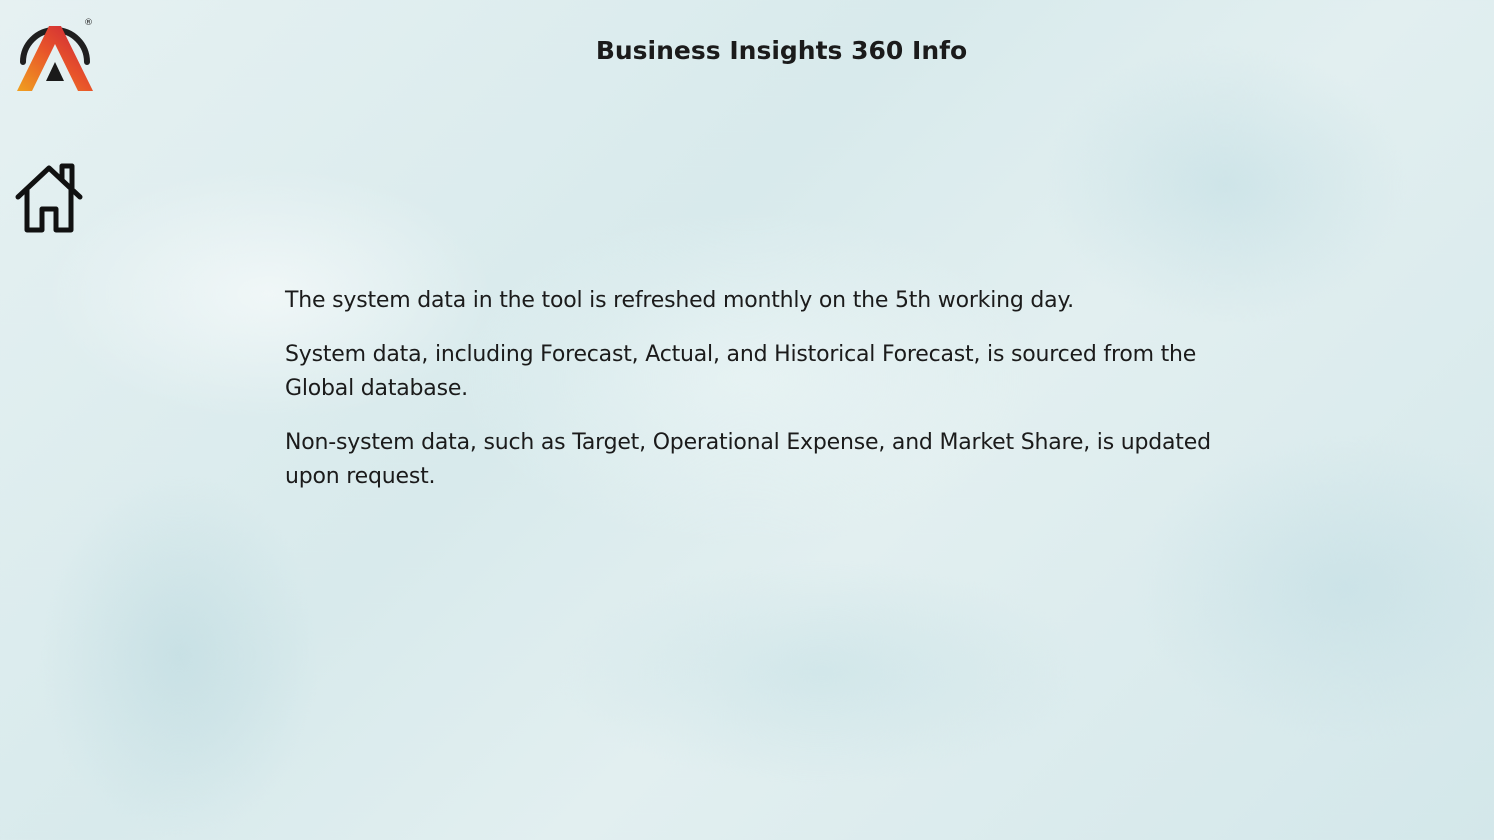 The width and height of the screenshot is (1494, 840). I want to click on home-button, so click(49, 198).